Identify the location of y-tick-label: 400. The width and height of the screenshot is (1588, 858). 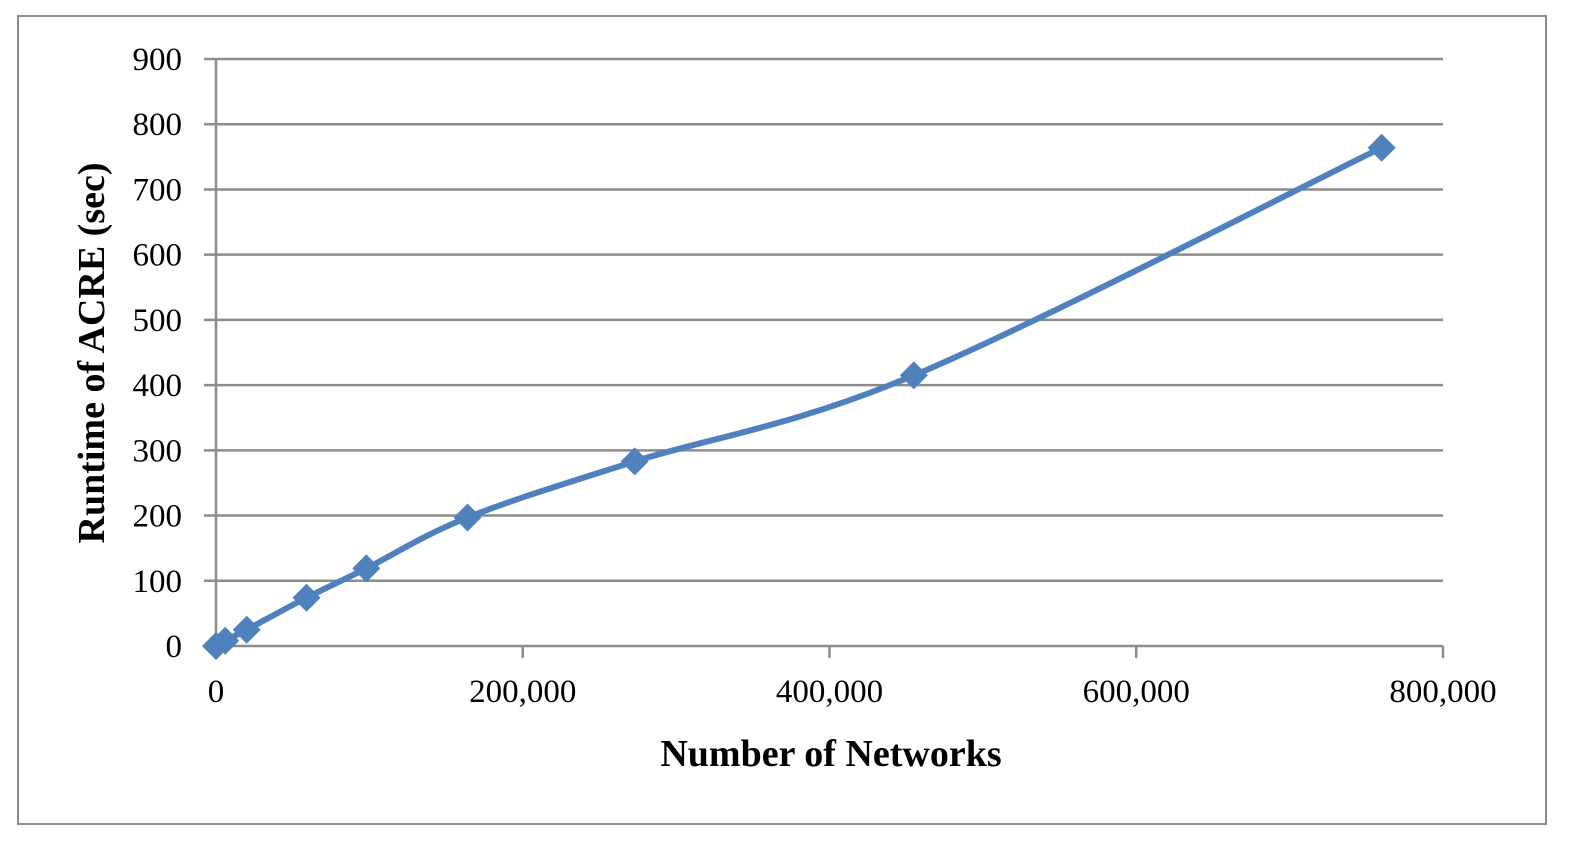
(158, 386).